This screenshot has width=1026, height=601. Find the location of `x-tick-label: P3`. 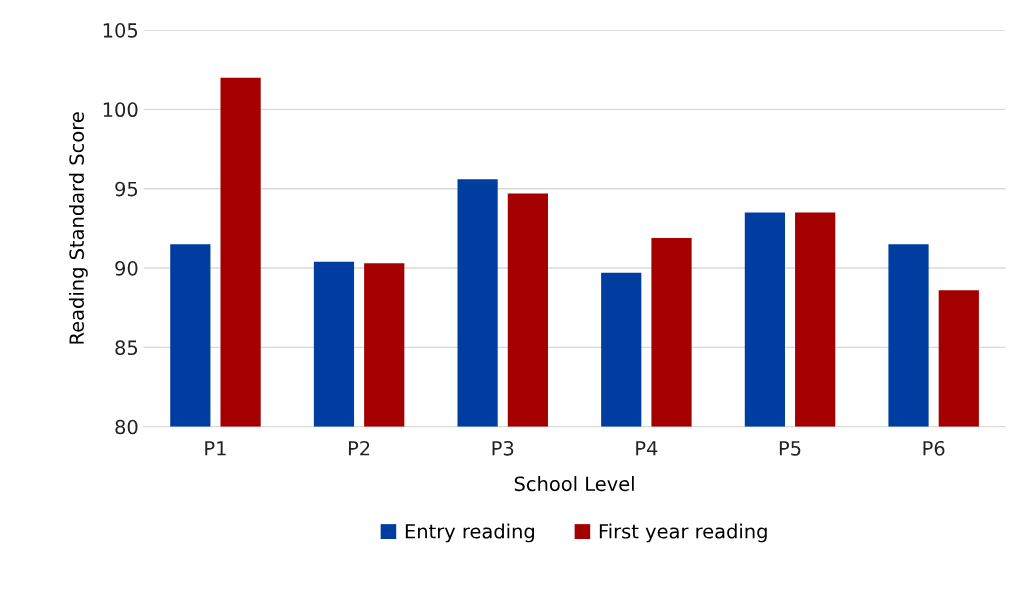

x-tick-label: P3 is located at coordinates (503, 448).